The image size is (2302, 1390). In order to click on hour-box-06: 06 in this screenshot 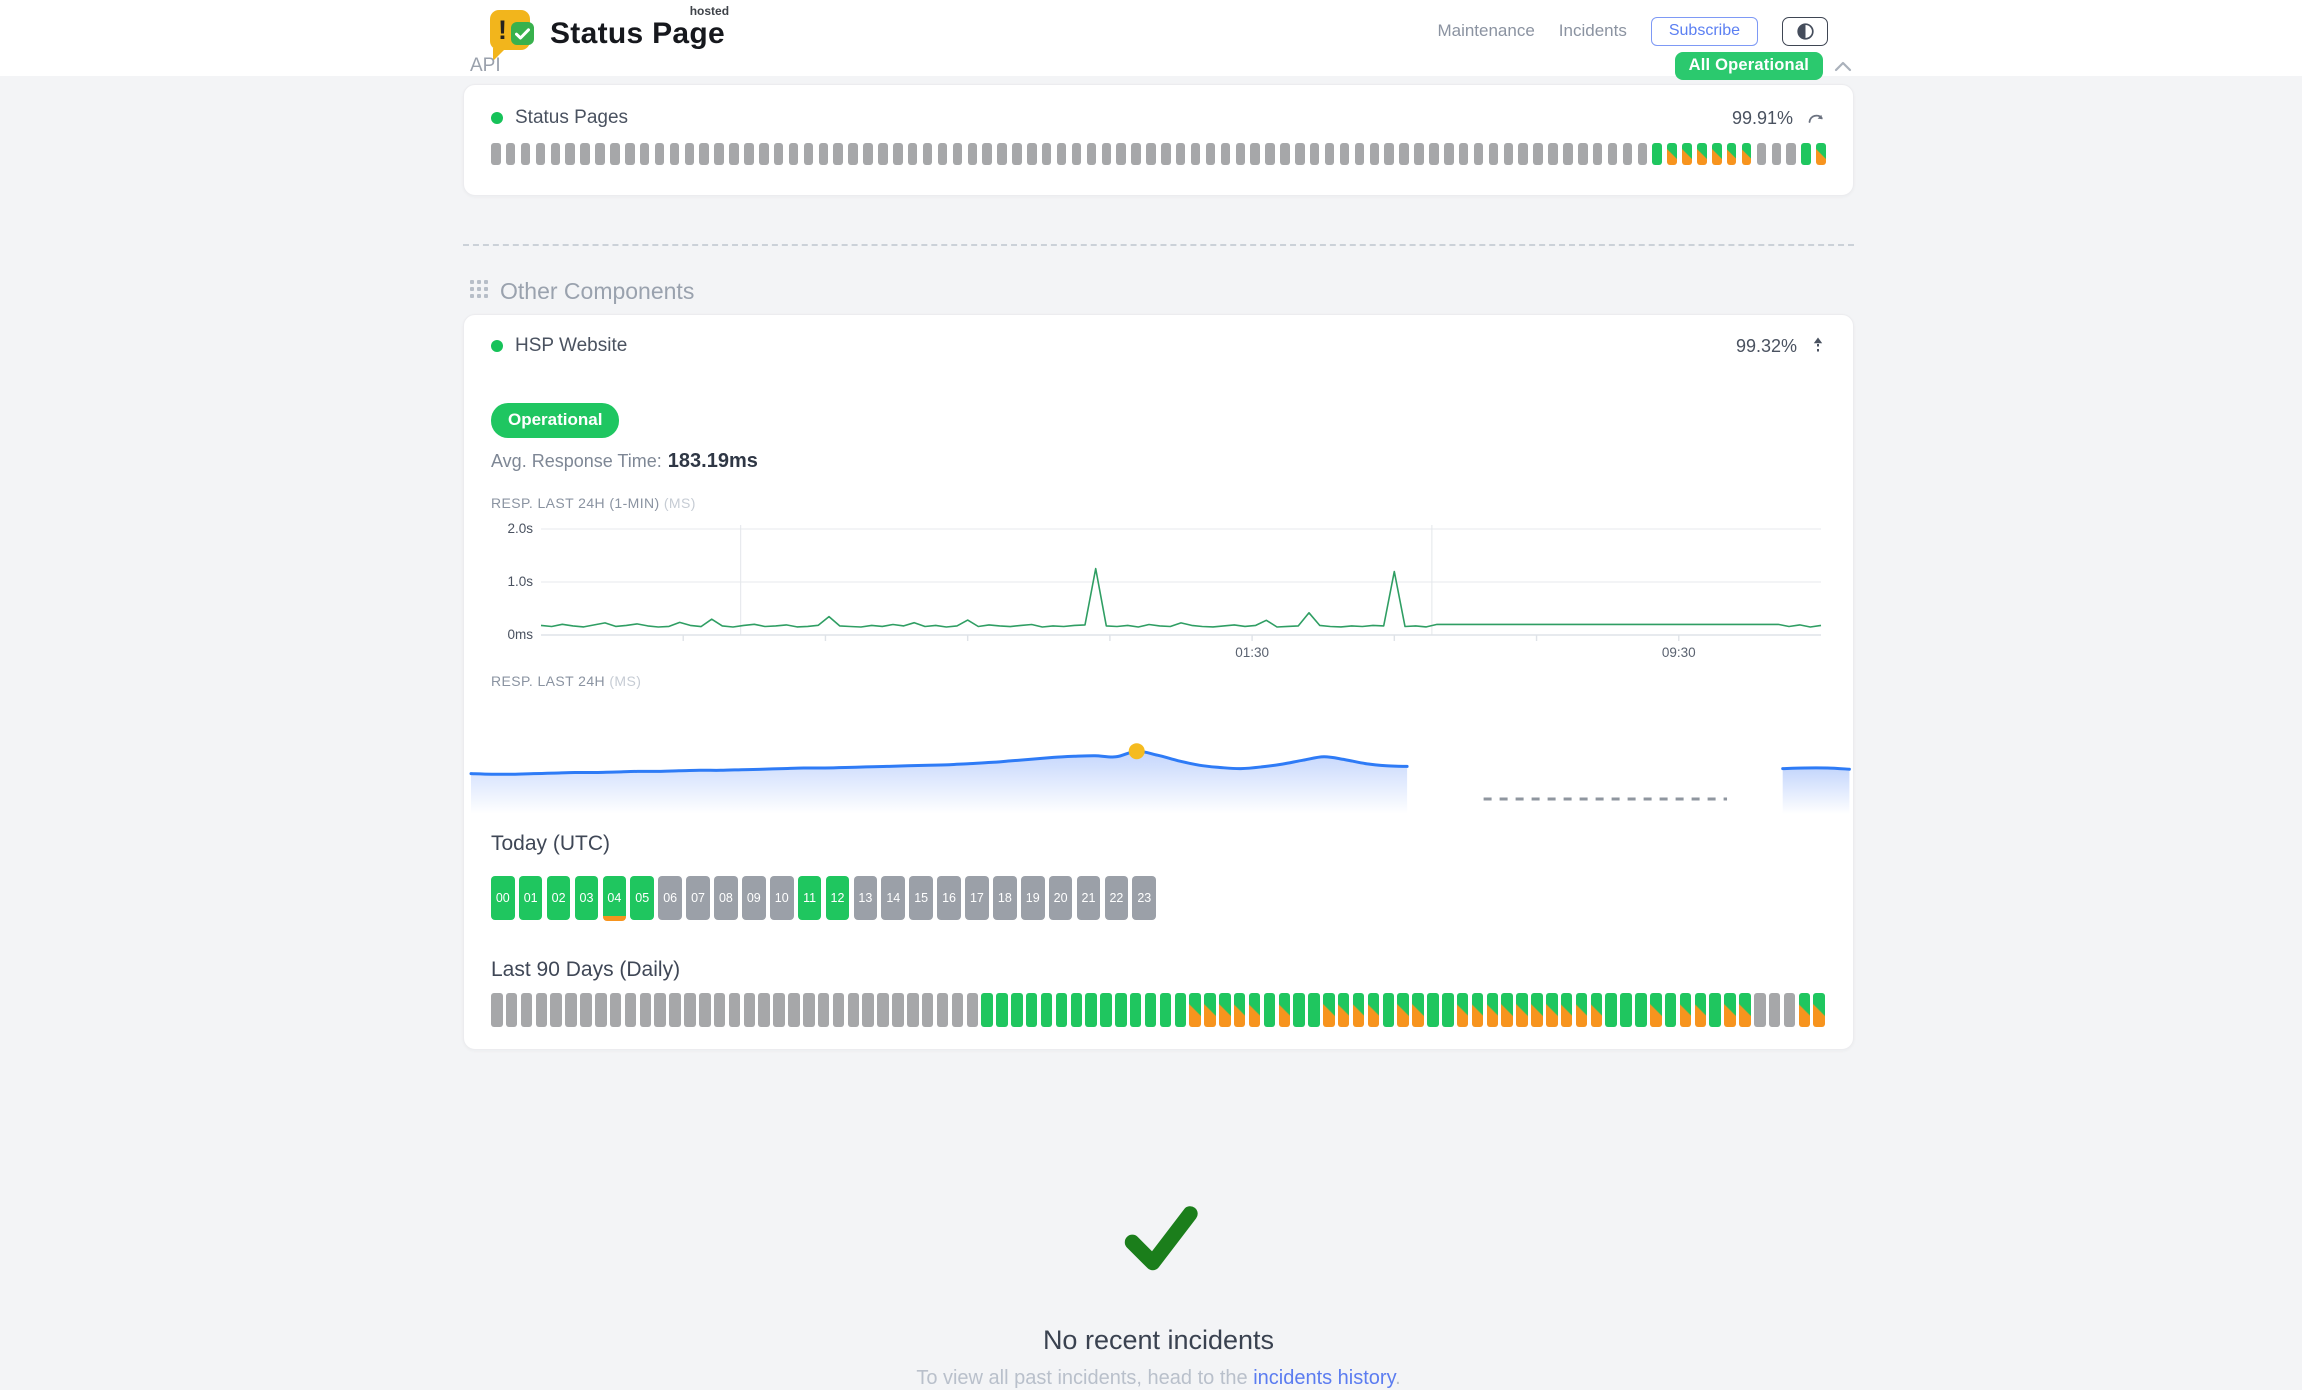, I will do `click(670, 898)`.